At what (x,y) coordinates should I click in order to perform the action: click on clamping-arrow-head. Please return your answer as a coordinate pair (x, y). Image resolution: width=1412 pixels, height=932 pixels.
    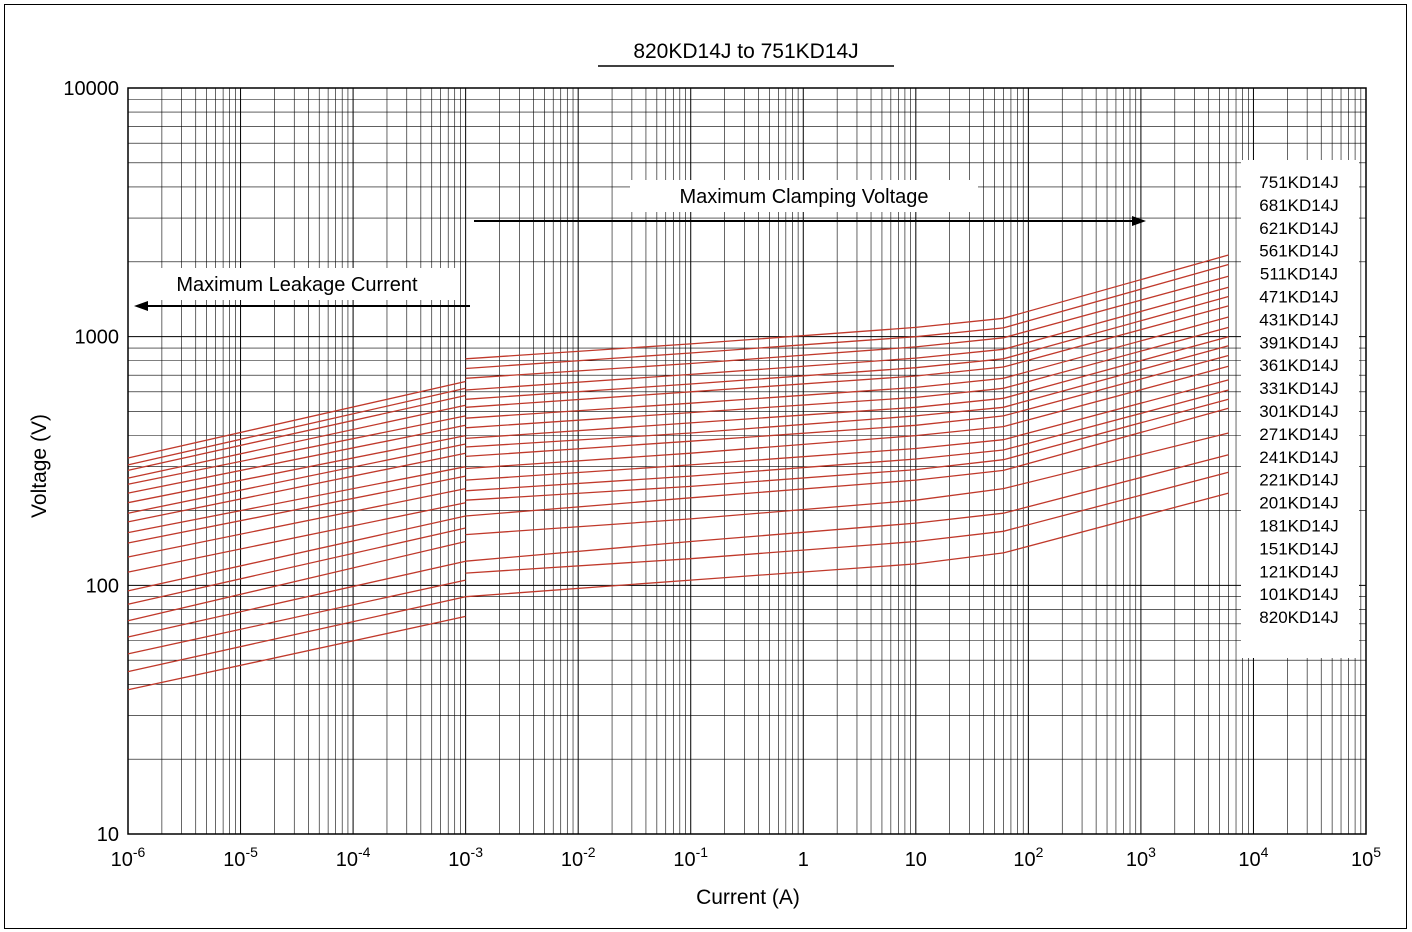
    Looking at the image, I should click on (1139, 221).